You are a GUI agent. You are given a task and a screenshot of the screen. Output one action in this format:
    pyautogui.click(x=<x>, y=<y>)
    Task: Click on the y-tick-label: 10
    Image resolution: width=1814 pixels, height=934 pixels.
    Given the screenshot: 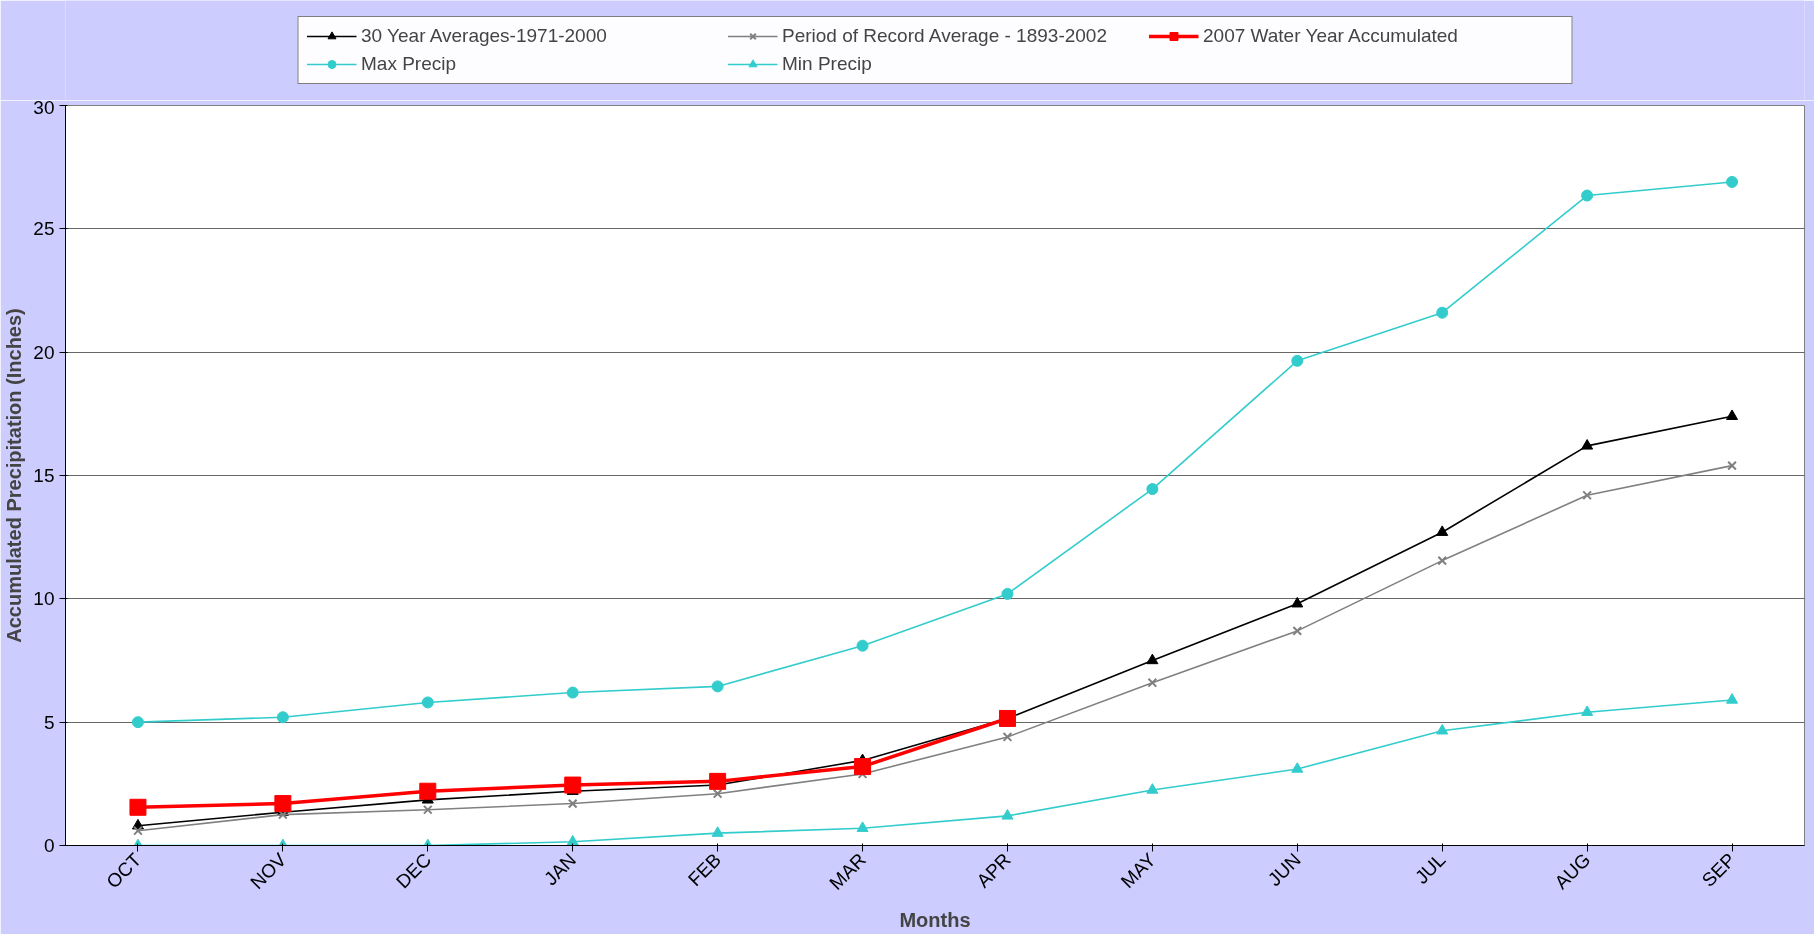 What is the action you would take?
    pyautogui.click(x=44, y=599)
    